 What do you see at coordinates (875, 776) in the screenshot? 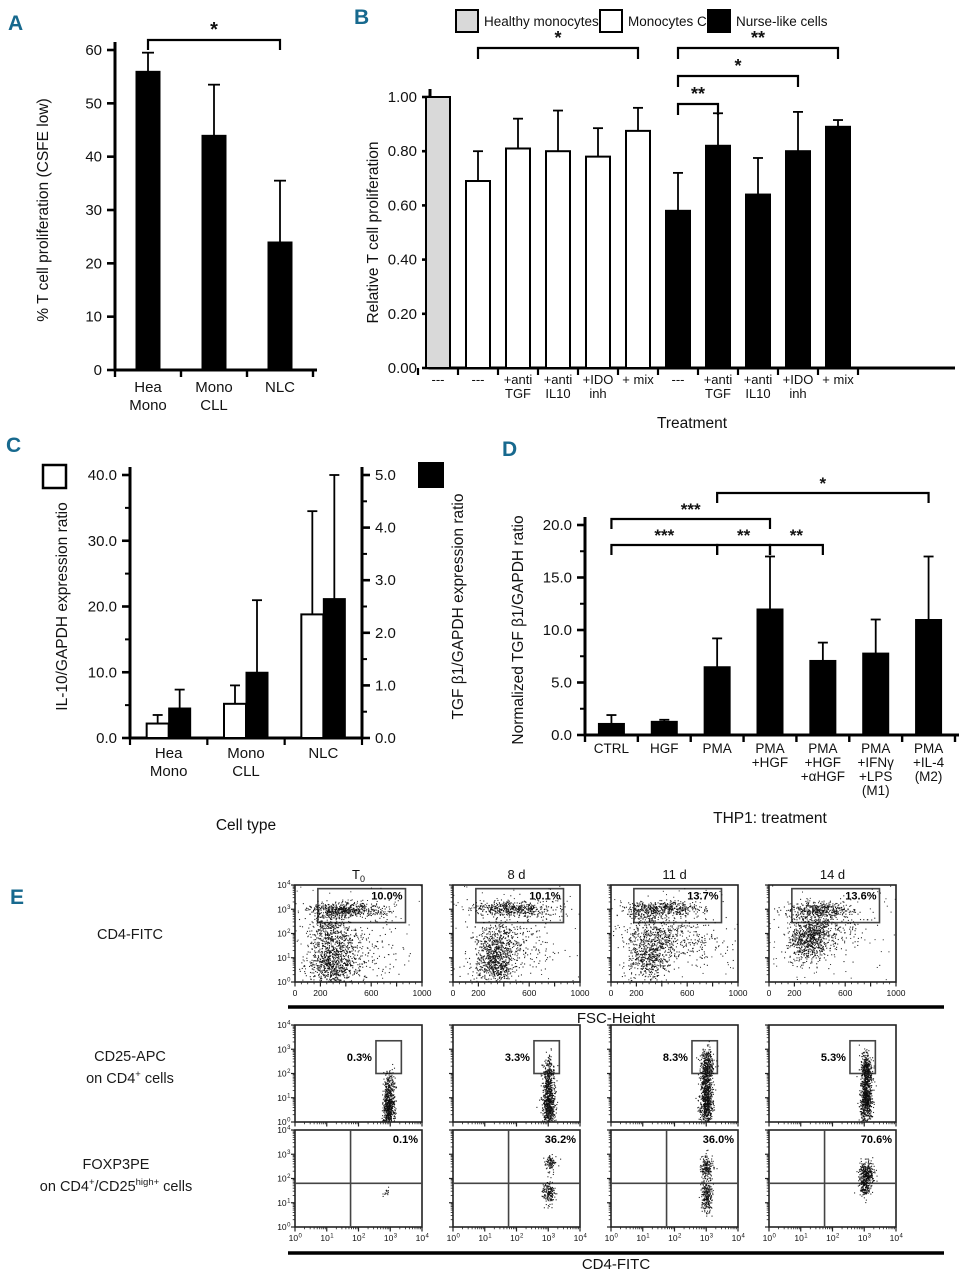
I see `svg-text: +LPS` at bounding box center [875, 776].